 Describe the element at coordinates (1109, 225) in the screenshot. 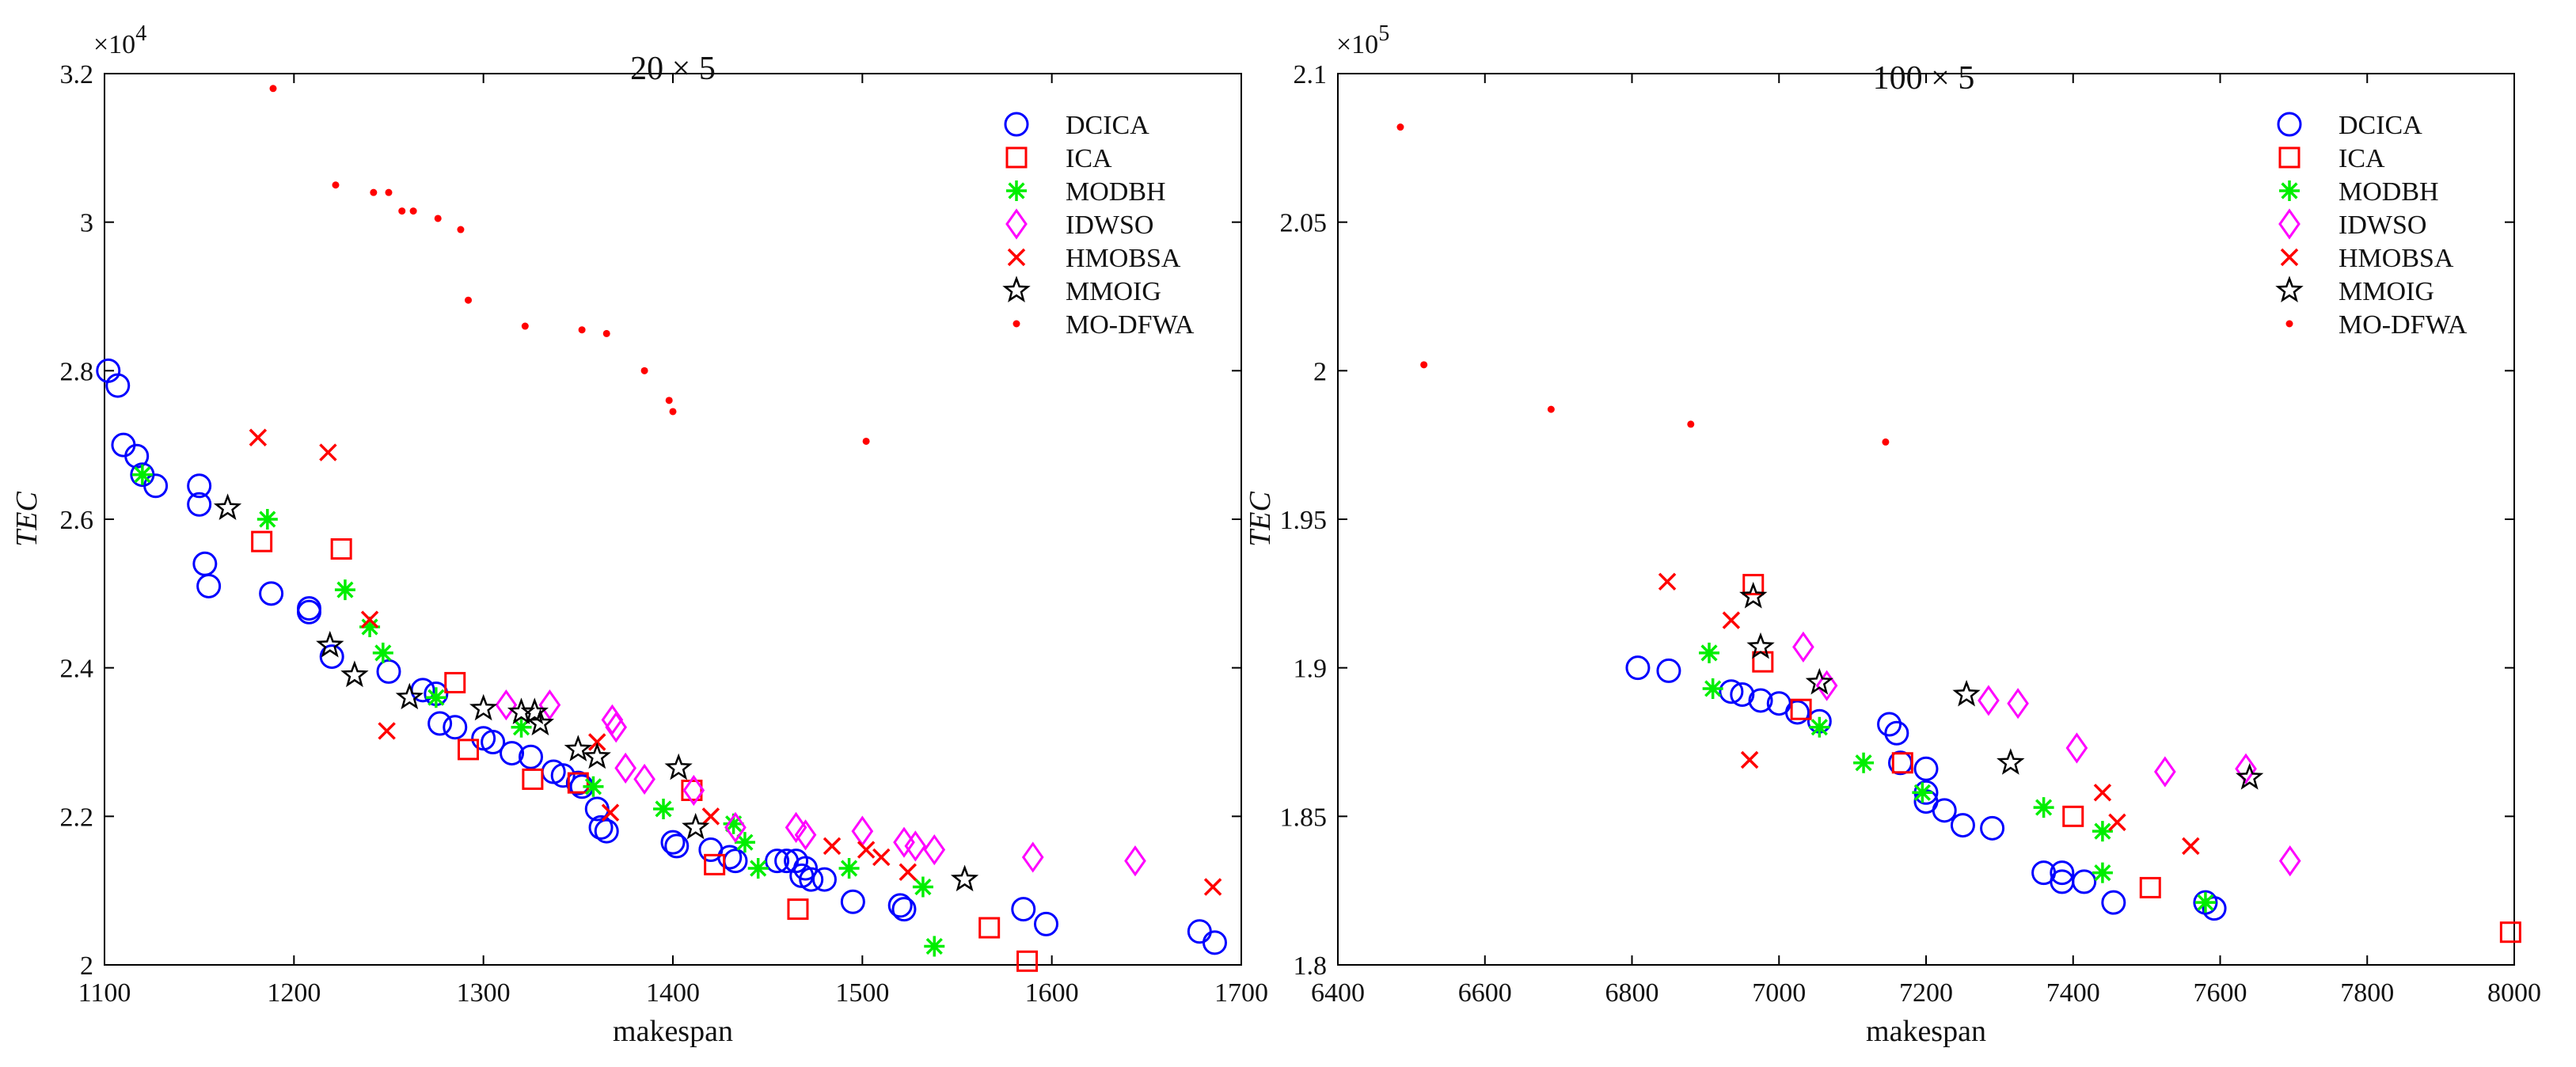

I see `legend-label: IDWSO` at that location.